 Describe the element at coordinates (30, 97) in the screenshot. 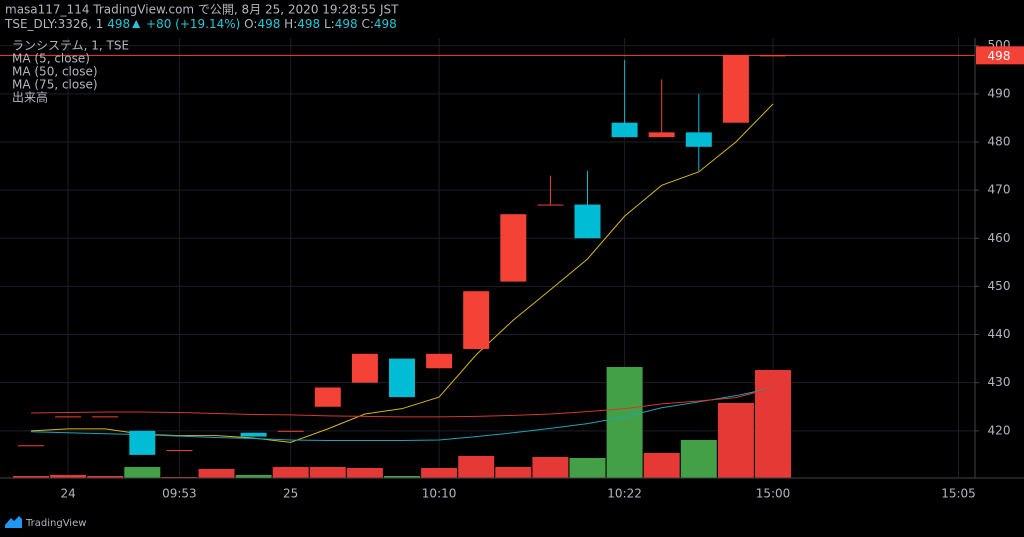

I see `legend-entry: 出来高` at that location.